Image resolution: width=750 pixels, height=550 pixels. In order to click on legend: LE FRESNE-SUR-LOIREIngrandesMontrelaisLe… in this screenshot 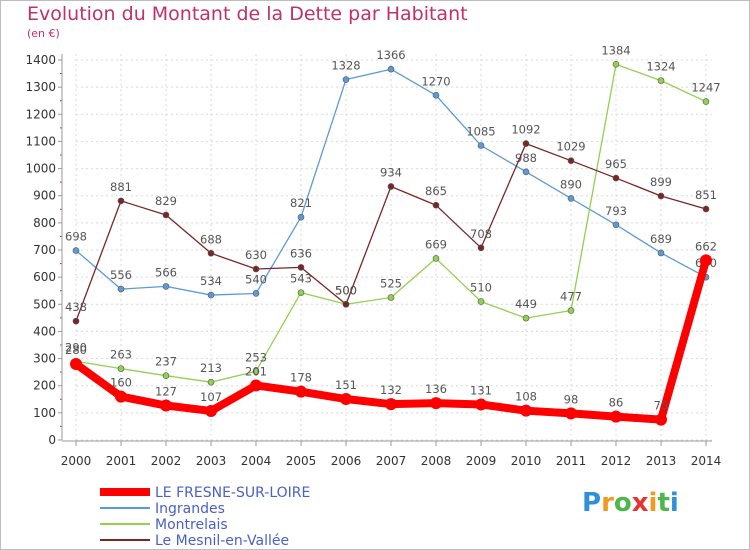, I will do `click(205, 517)`.